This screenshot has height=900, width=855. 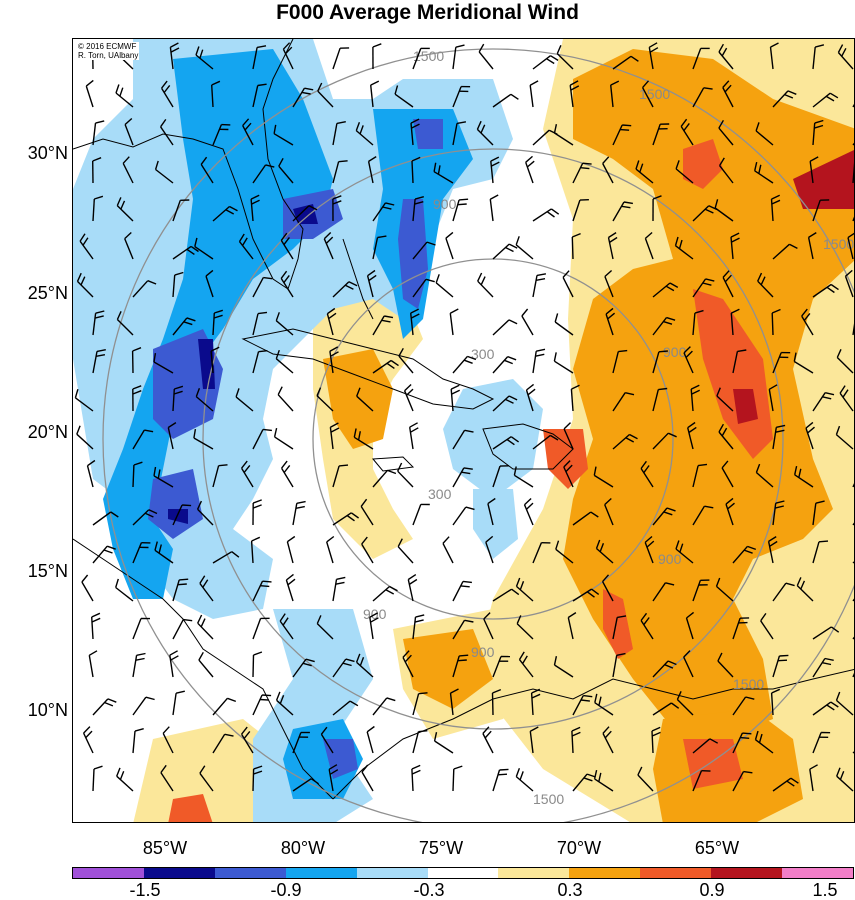 I want to click on range-ring-label: 300, so click(x=483, y=354).